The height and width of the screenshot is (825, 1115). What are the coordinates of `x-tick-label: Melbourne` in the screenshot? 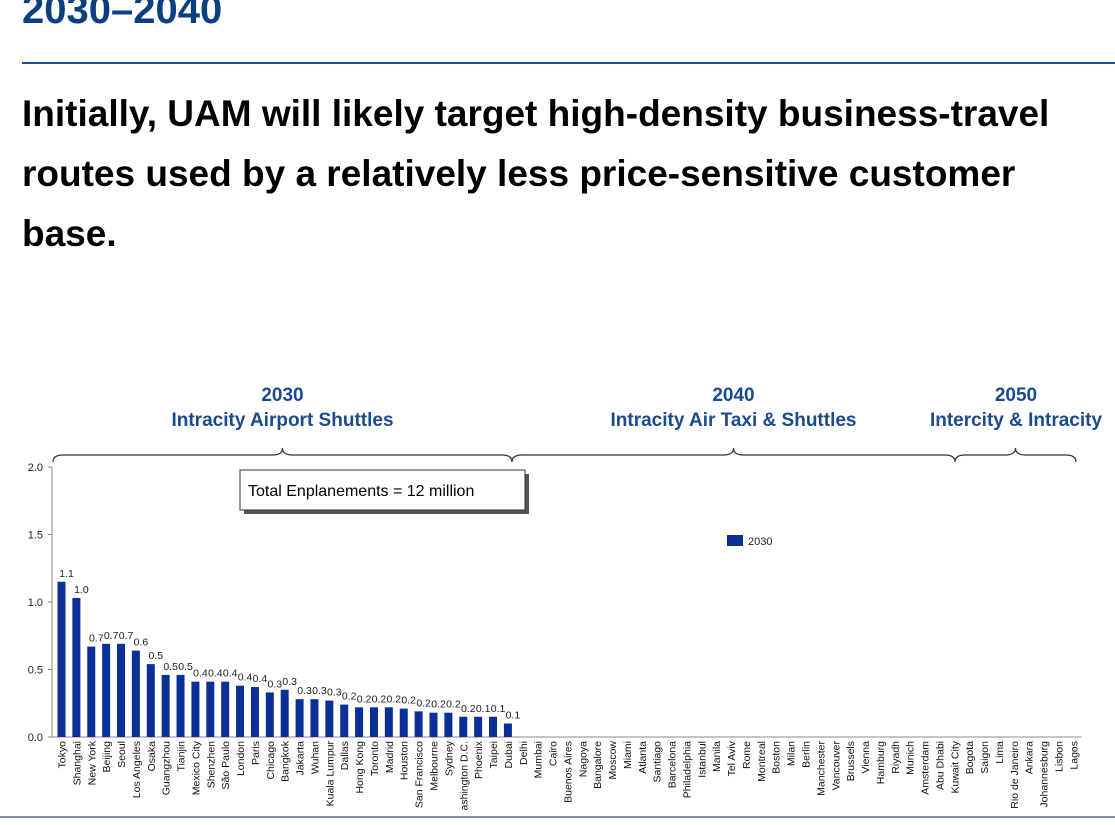 It's located at (435, 766).